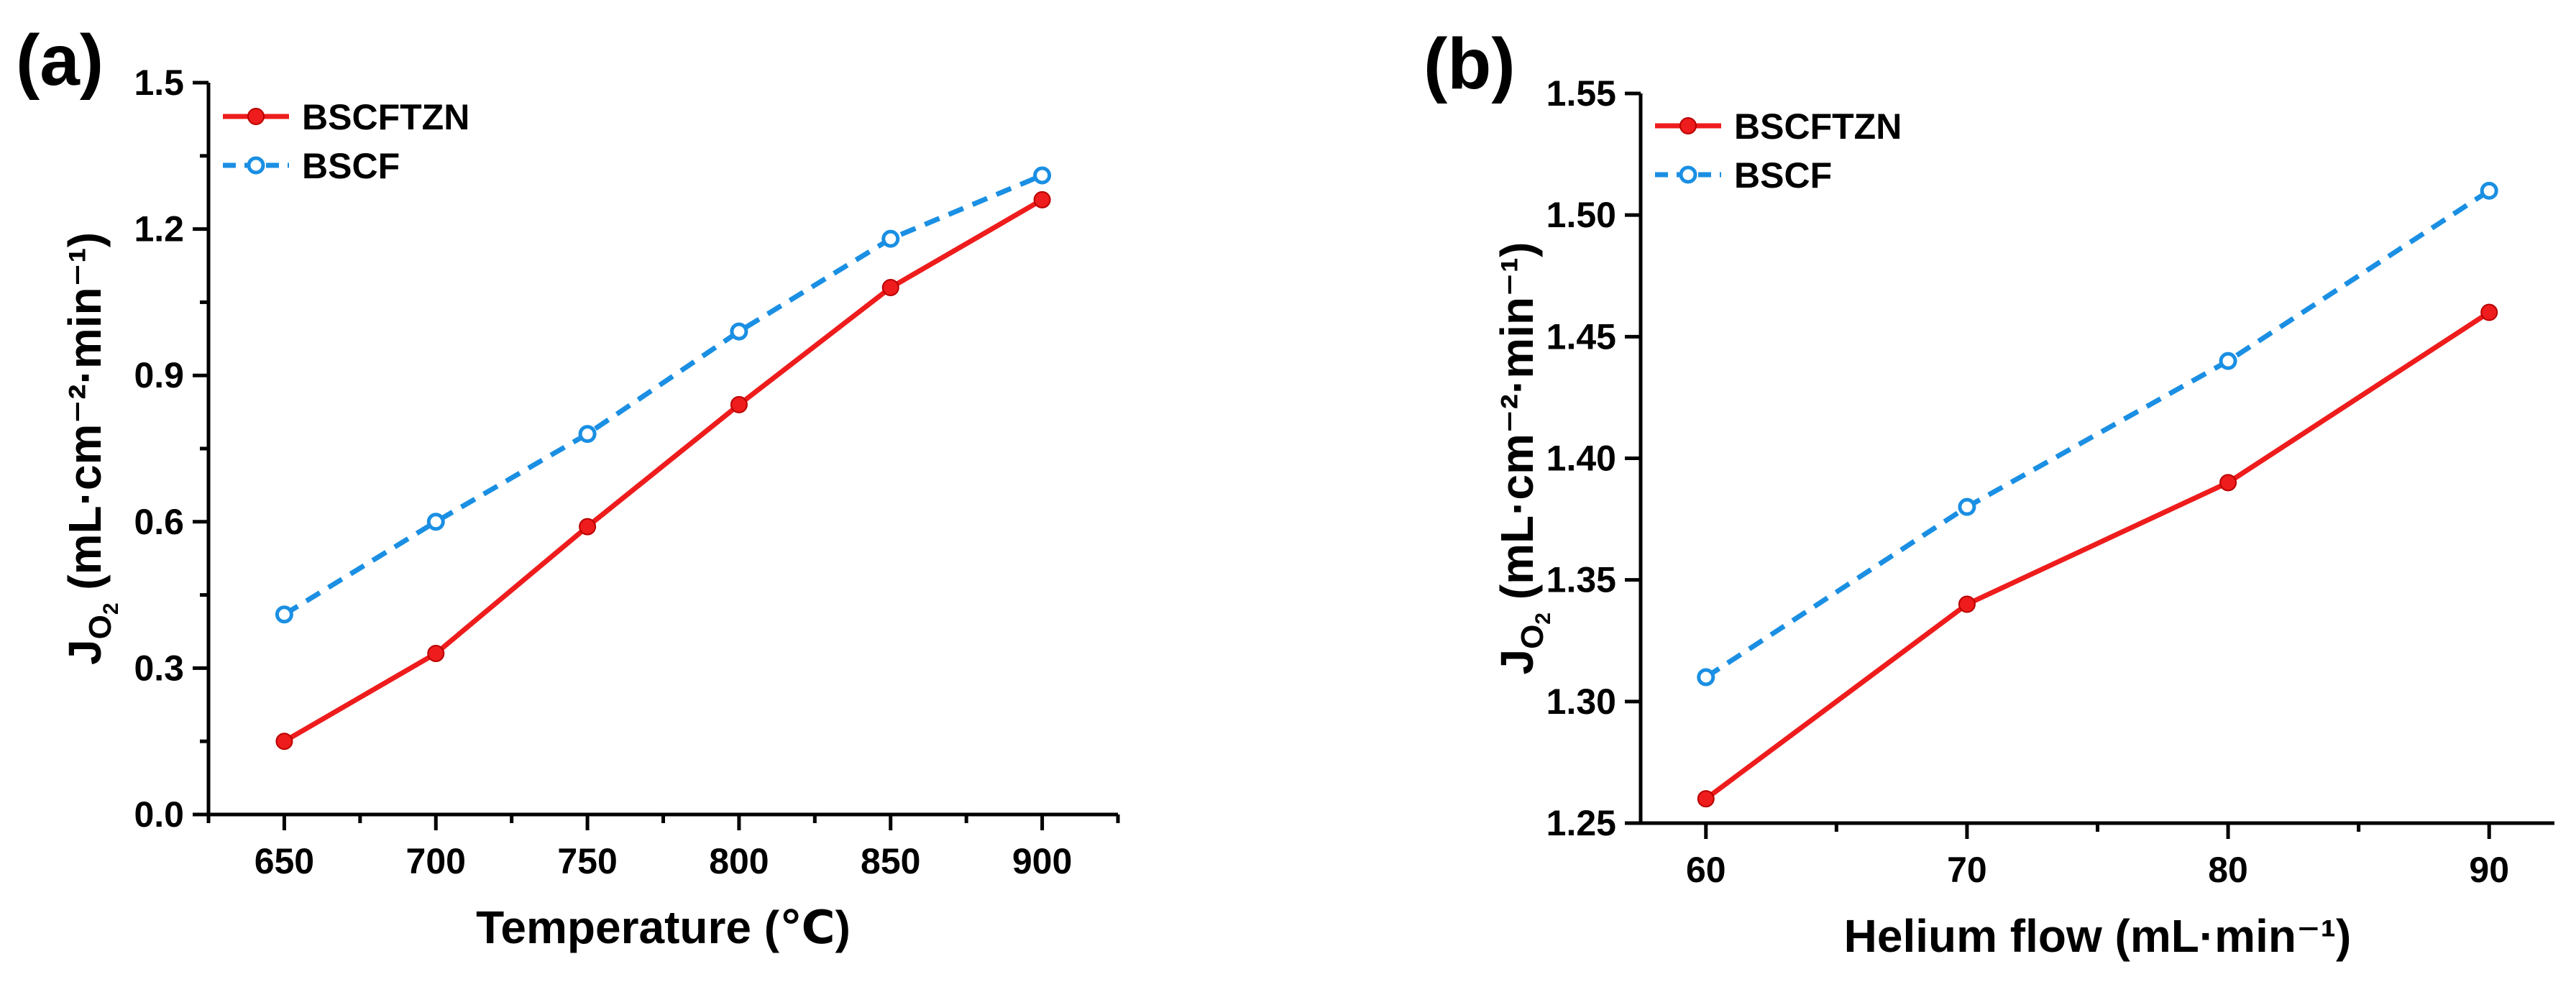 The height and width of the screenshot is (982, 2576). I want to click on y-tick-label: 1.40, so click(1581, 459).